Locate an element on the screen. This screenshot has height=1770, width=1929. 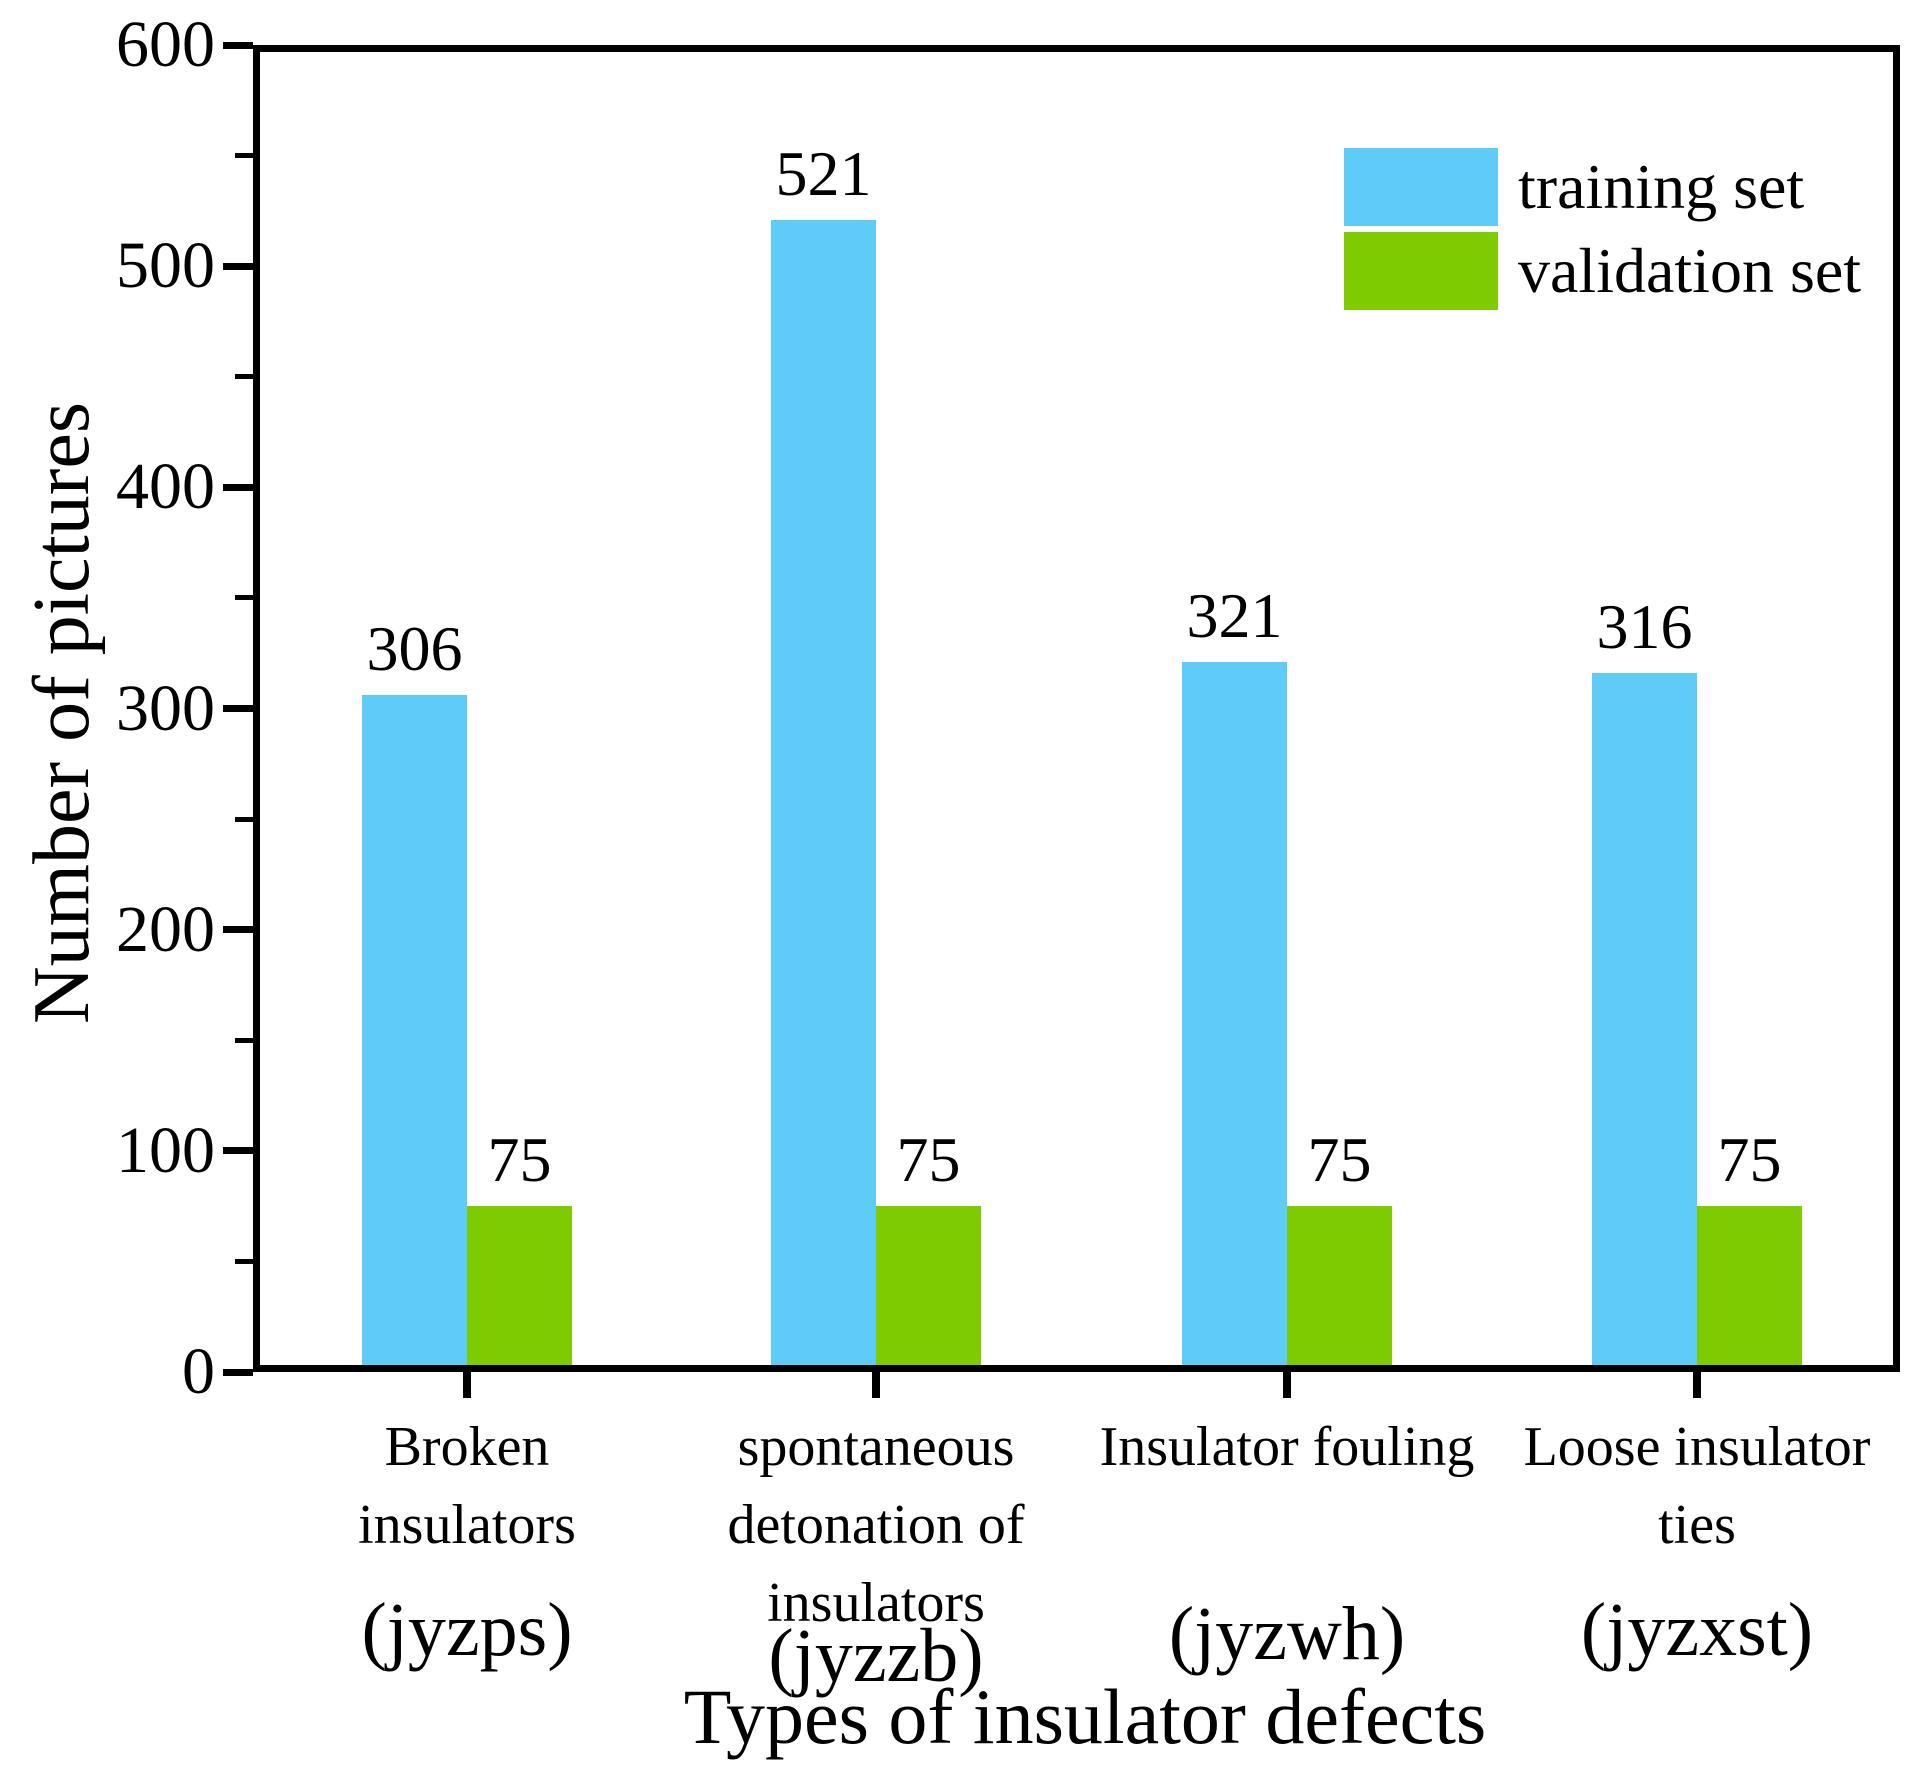
legend-label-validation-set: validation set is located at coordinates (1690, 270).